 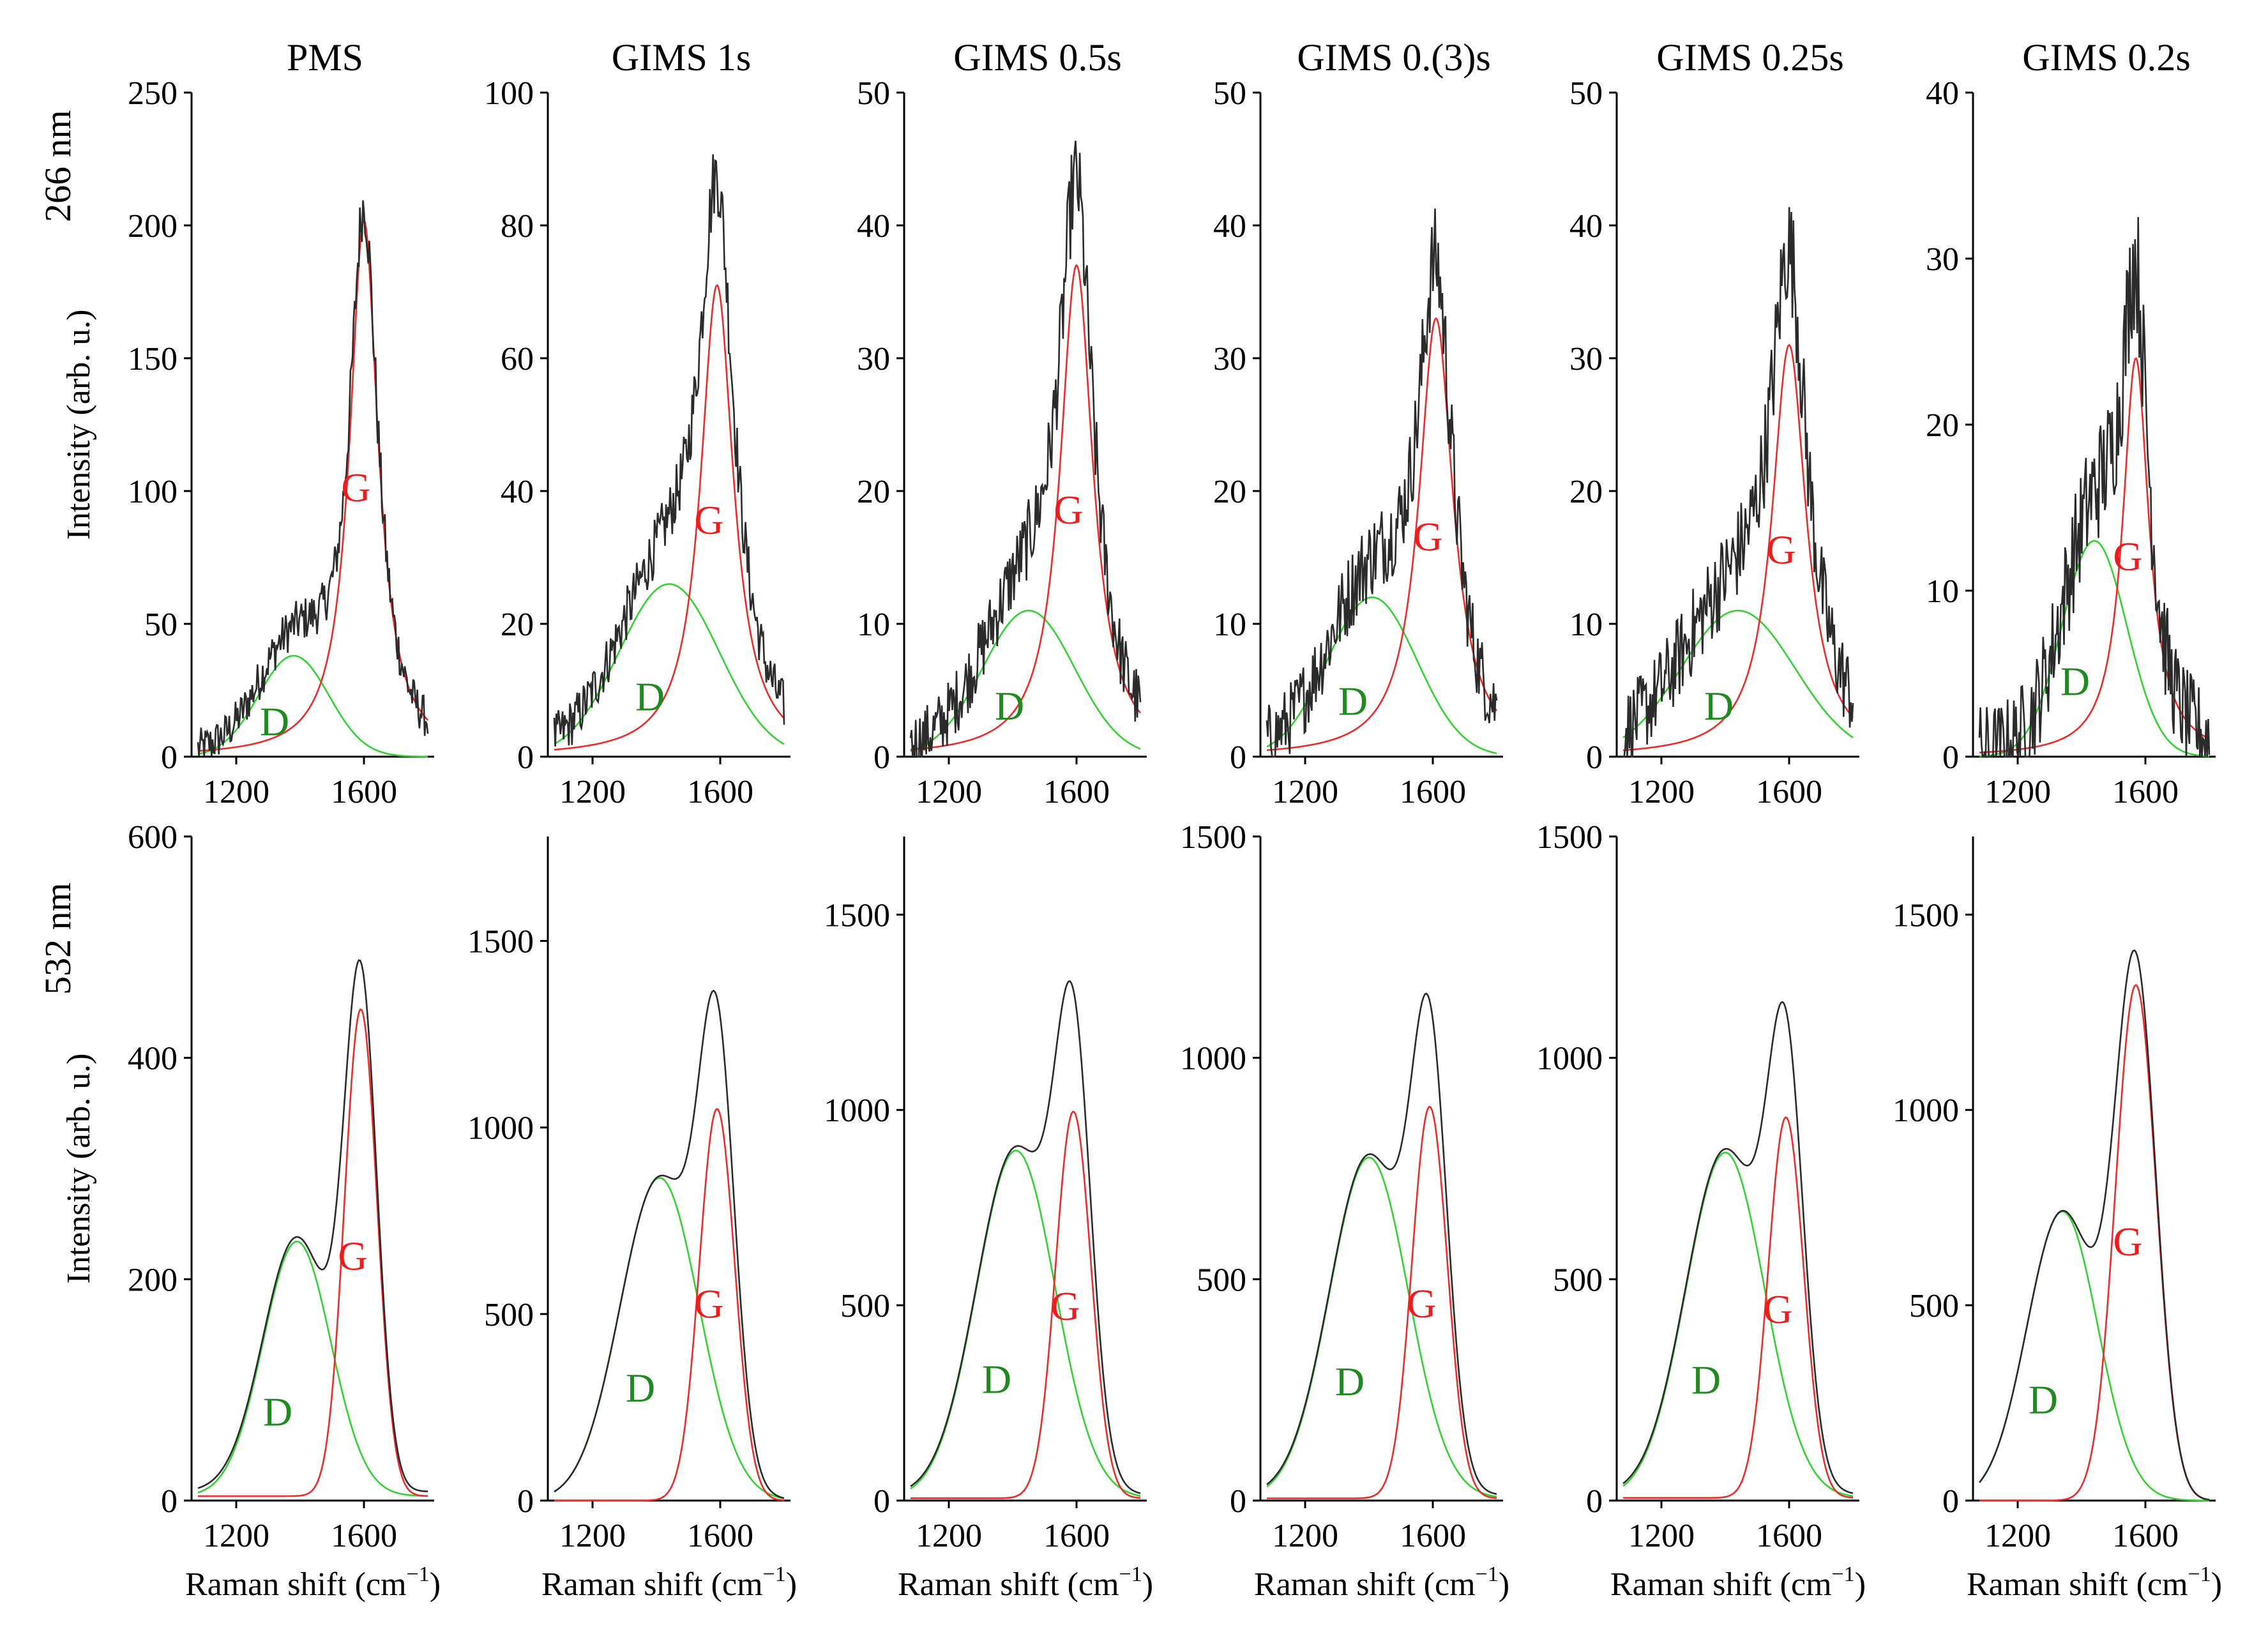 What do you see at coordinates (153, 837) in the screenshot?
I see `y-tick-label: 600` at bounding box center [153, 837].